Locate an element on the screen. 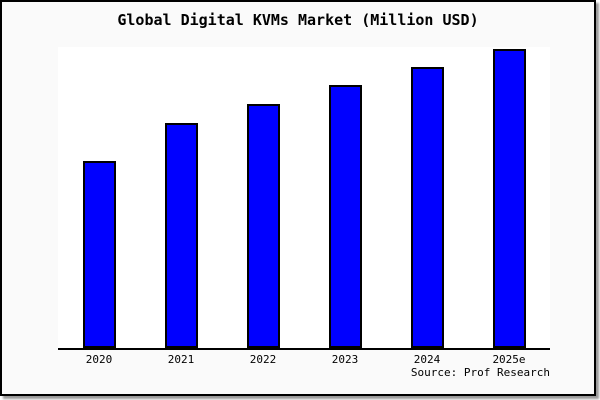 This screenshot has height=400, width=600. chart-title: Global Digital KVMs Market (Million USD) is located at coordinates (298, 20).